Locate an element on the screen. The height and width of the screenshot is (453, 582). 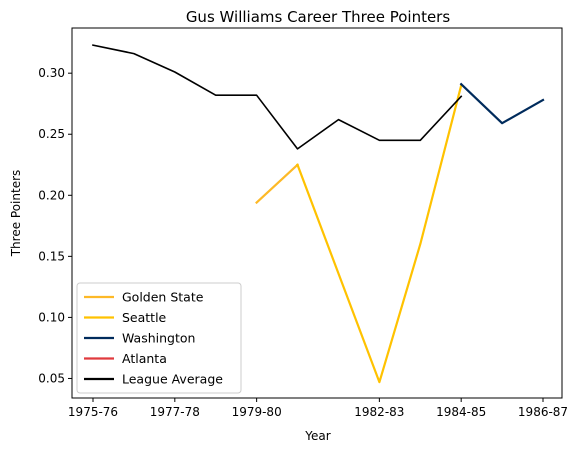
y-tick-label: 0.15 is located at coordinates (51, 256).